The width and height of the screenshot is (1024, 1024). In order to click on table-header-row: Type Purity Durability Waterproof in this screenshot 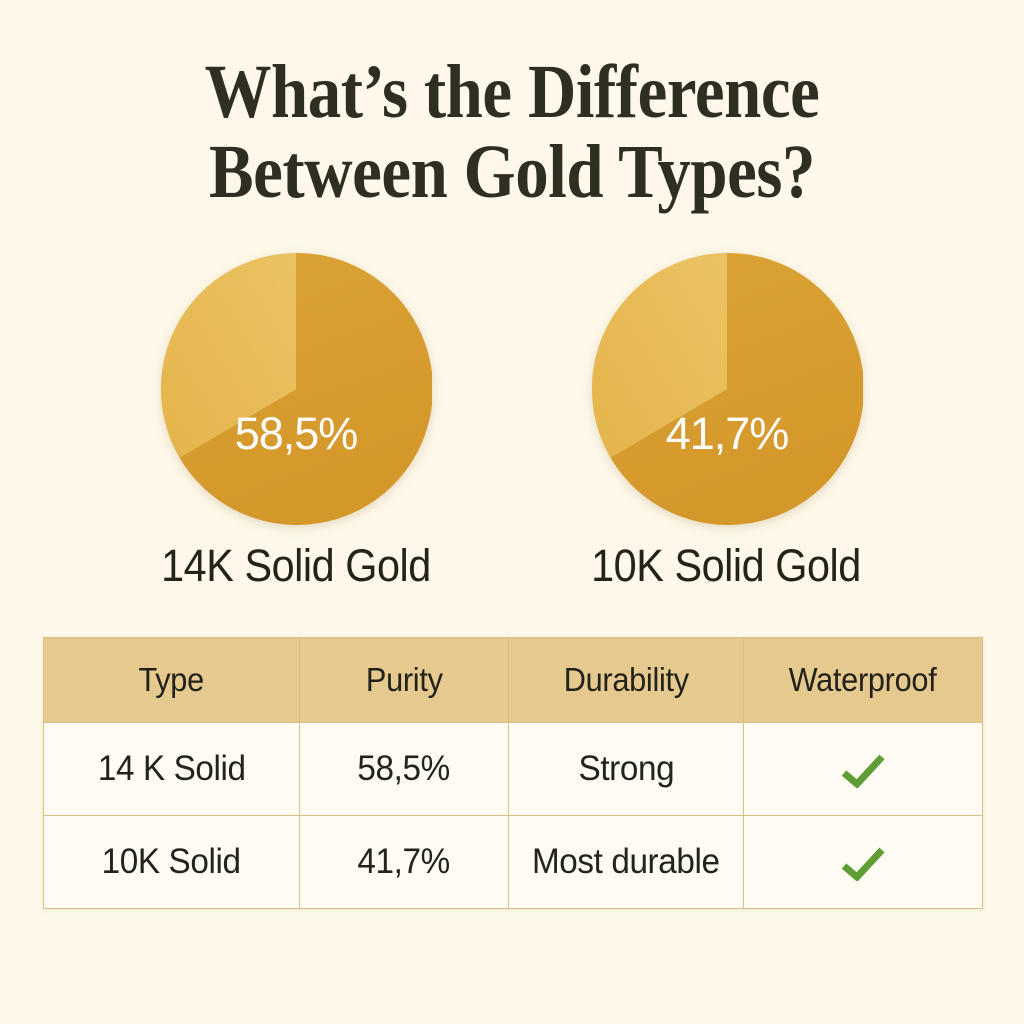, I will do `click(513, 680)`.